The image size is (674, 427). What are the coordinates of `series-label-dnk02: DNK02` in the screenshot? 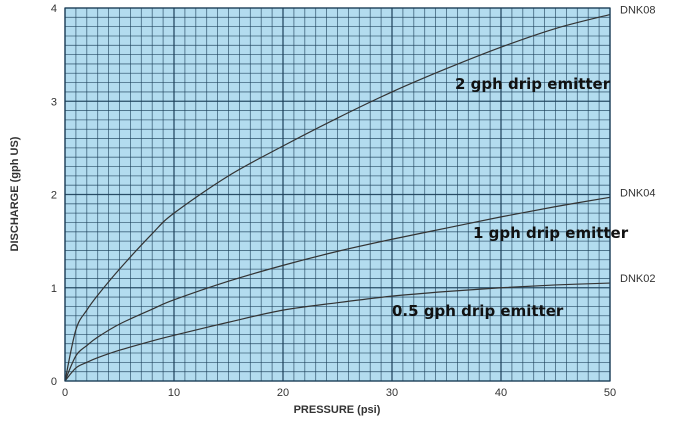 It's located at (637, 279).